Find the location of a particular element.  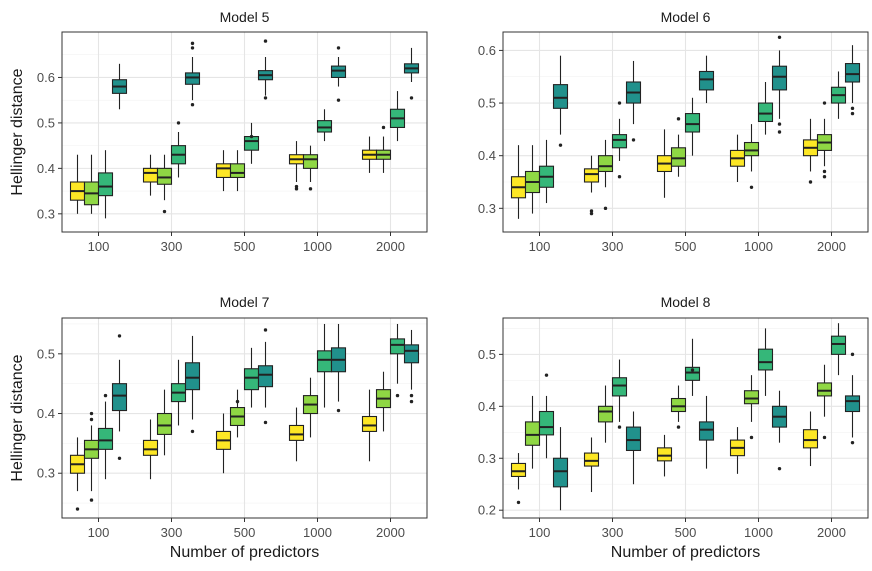

y-tick-label: 0.5 is located at coordinates (487, 103).